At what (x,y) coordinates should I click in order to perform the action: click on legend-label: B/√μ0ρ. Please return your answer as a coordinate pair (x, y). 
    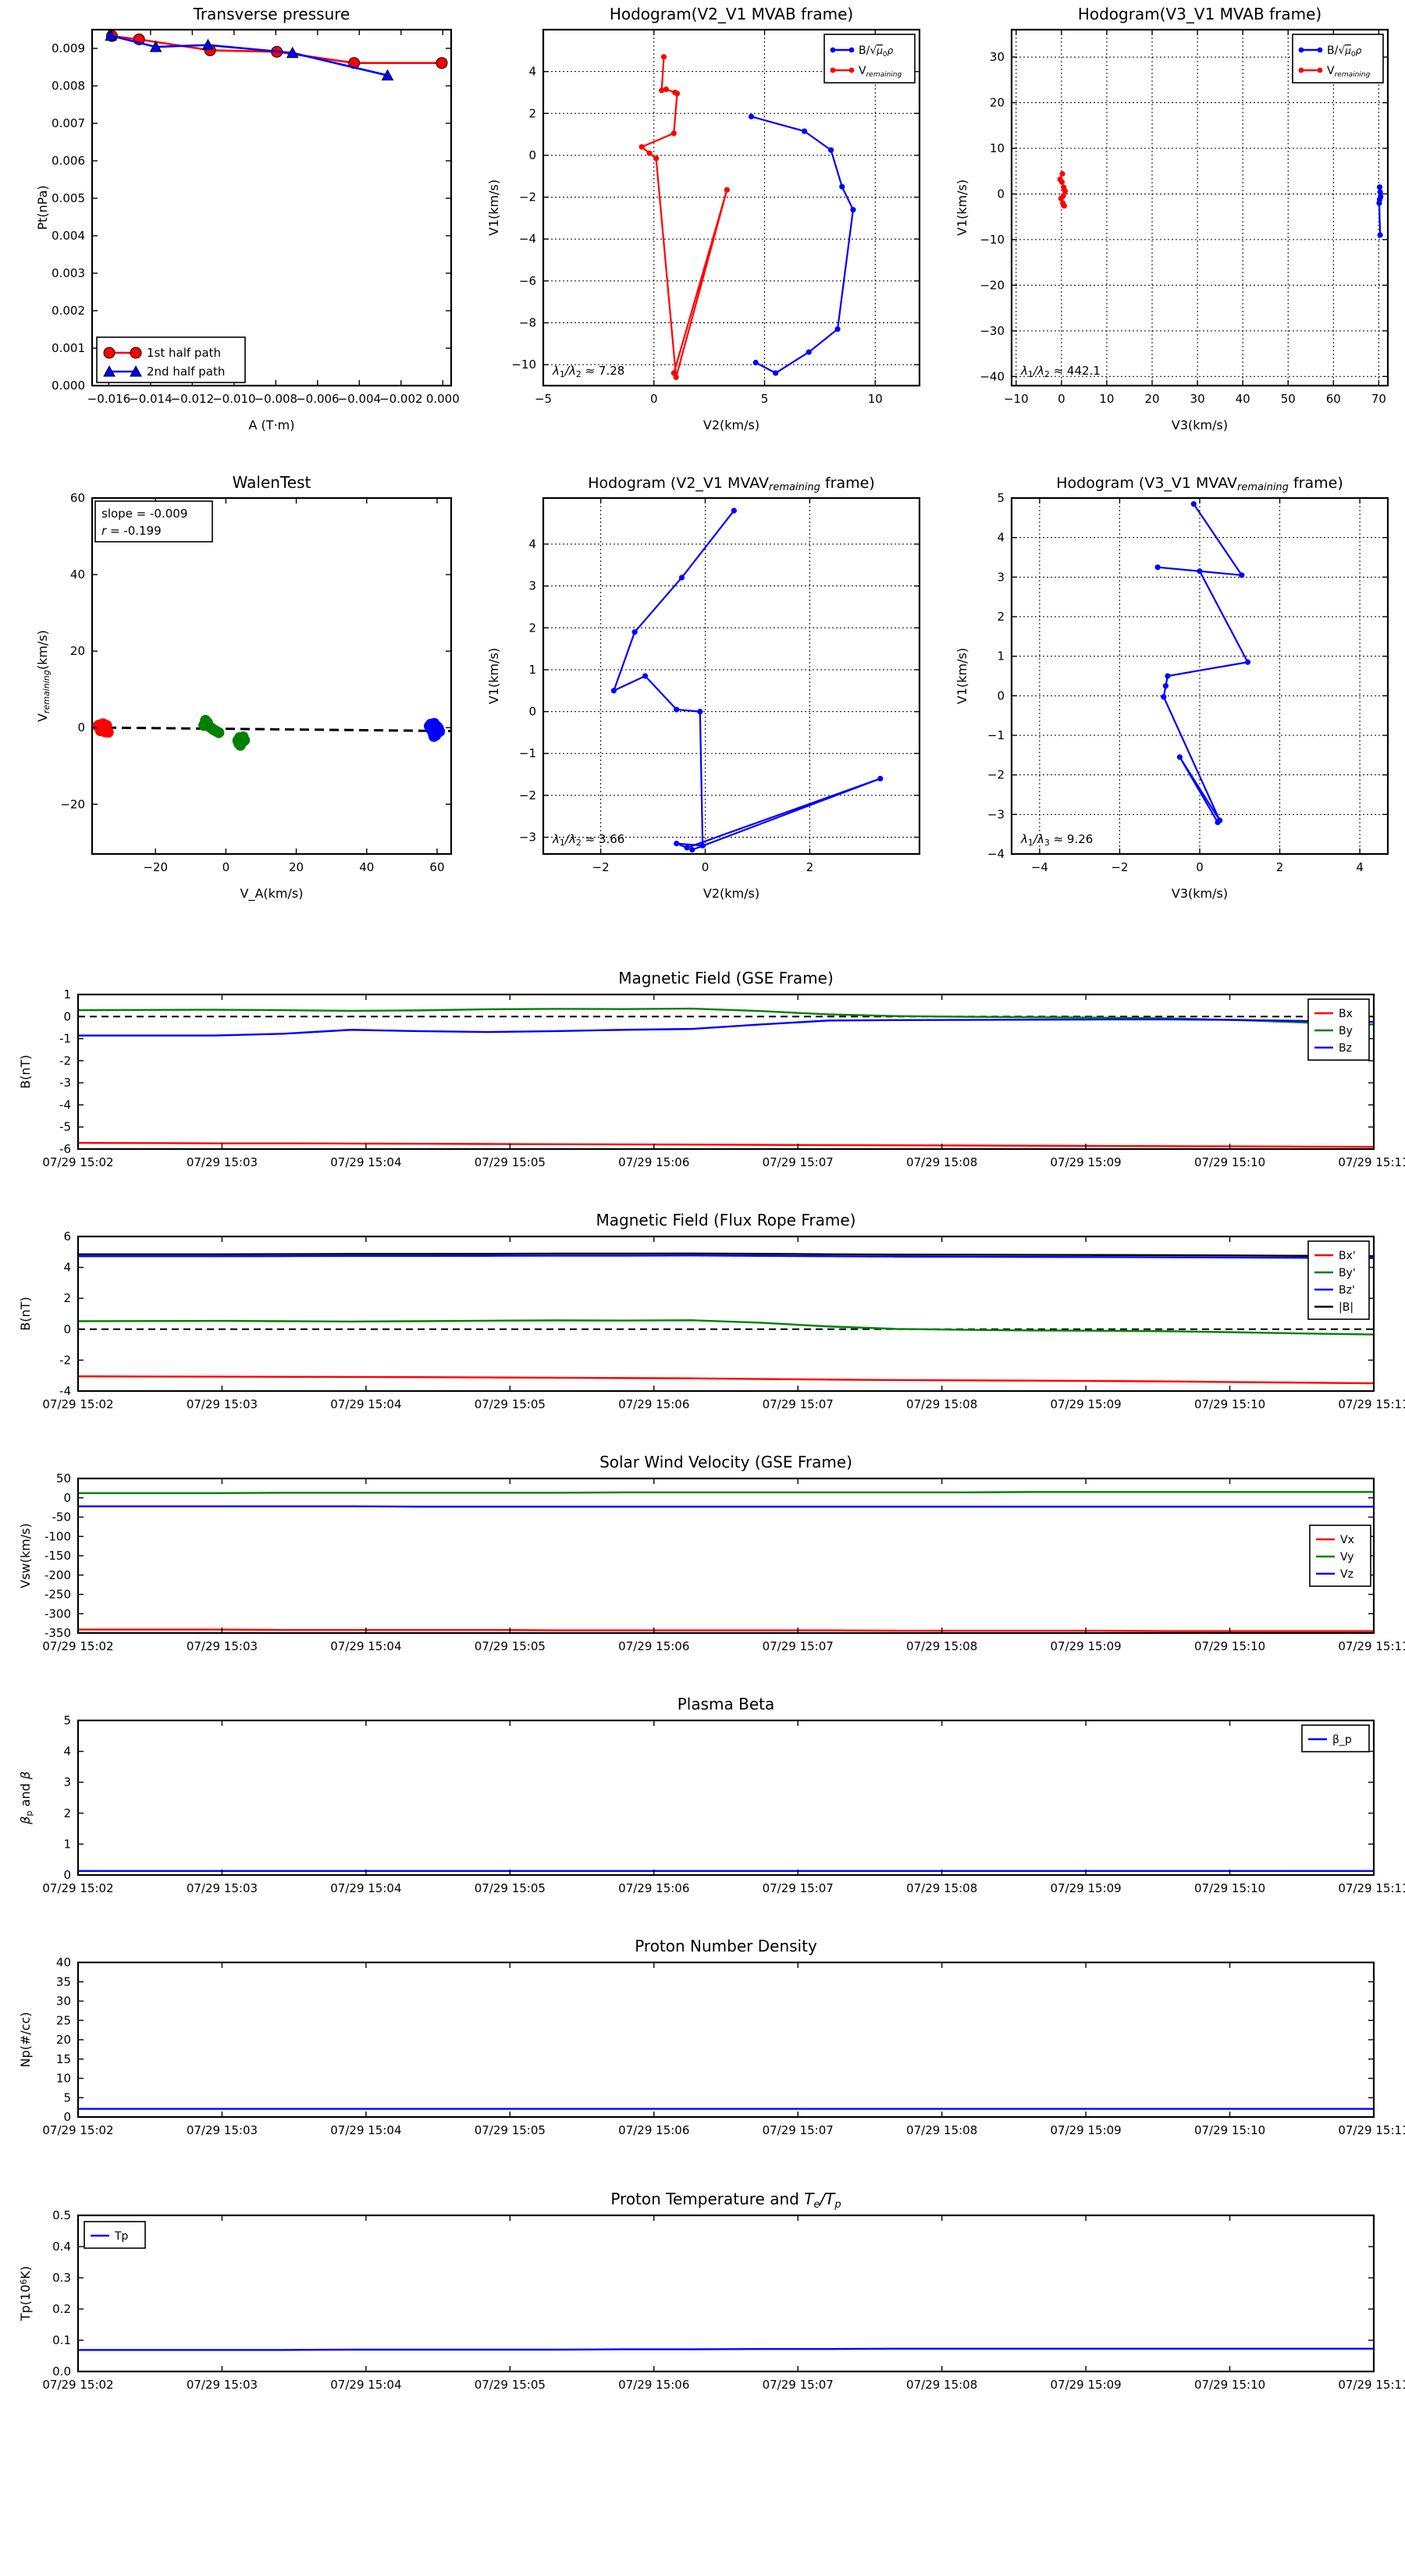
    Looking at the image, I should click on (877, 51).